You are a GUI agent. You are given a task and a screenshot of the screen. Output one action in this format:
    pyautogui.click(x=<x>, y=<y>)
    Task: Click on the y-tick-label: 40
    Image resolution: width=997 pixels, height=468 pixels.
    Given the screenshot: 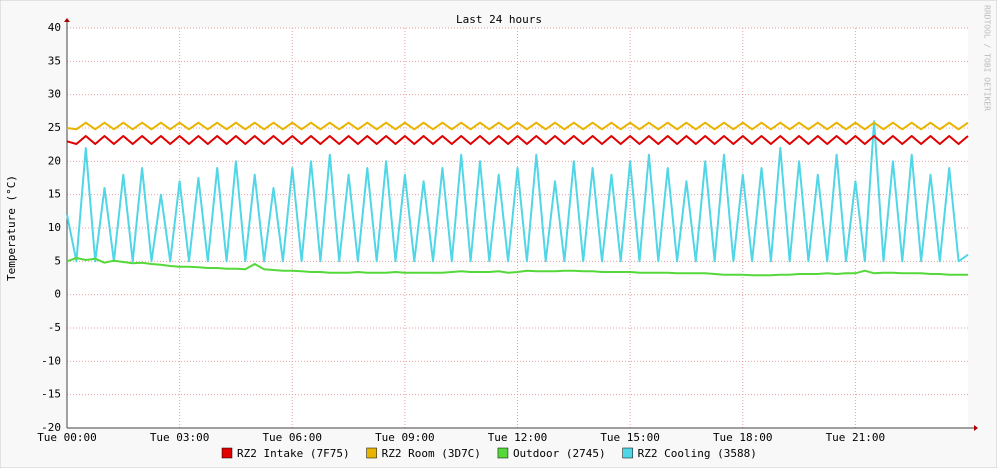 What is the action you would take?
    pyautogui.click(x=54, y=27)
    